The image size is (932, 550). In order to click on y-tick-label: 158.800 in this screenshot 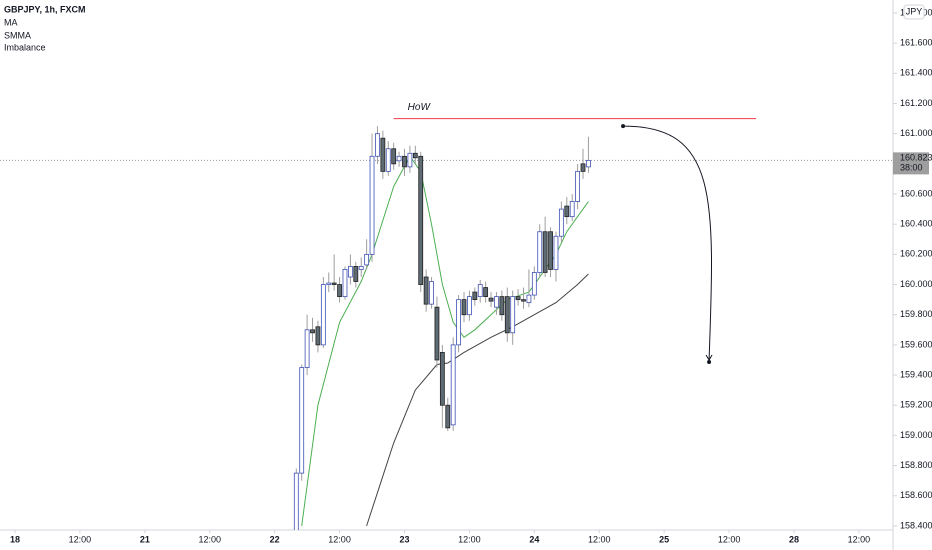, I will do `click(916, 465)`.